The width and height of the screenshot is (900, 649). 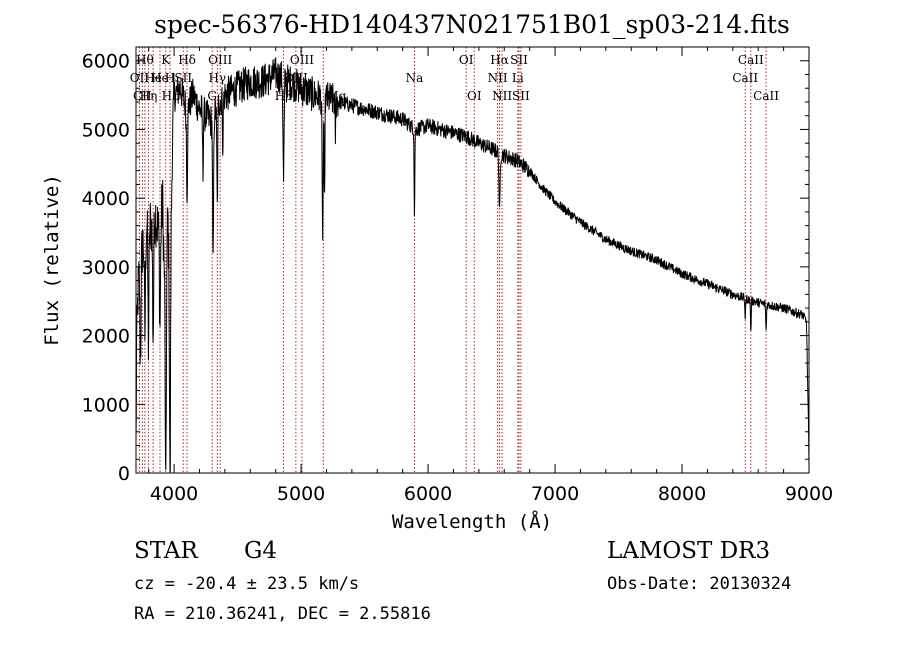 What do you see at coordinates (217, 78) in the screenshot?
I see `line-marker-label: Hγ` at bounding box center [217, 78].